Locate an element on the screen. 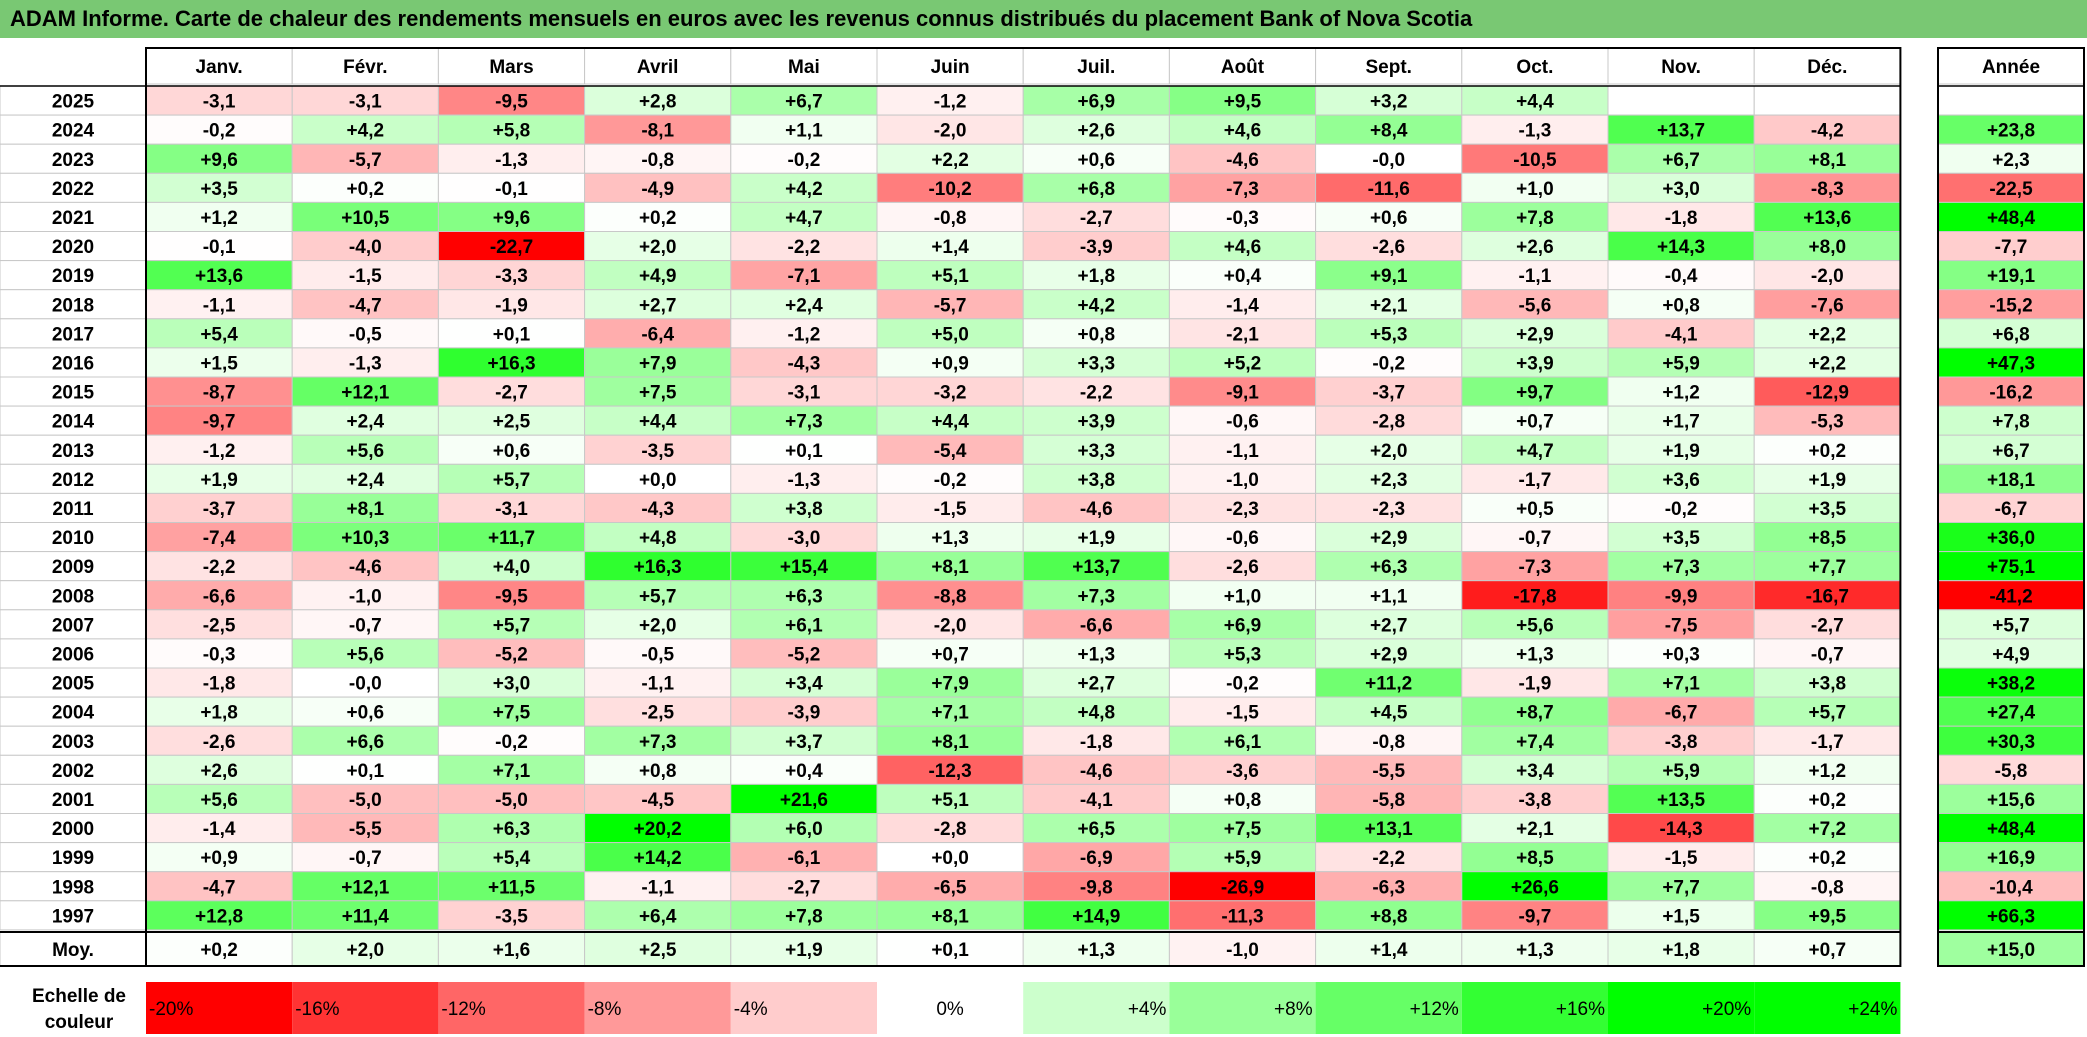 The width and height of the screenshot is (2087, 1037). heat-cell-2022-8-cell is located at coordinates (1242, 187).